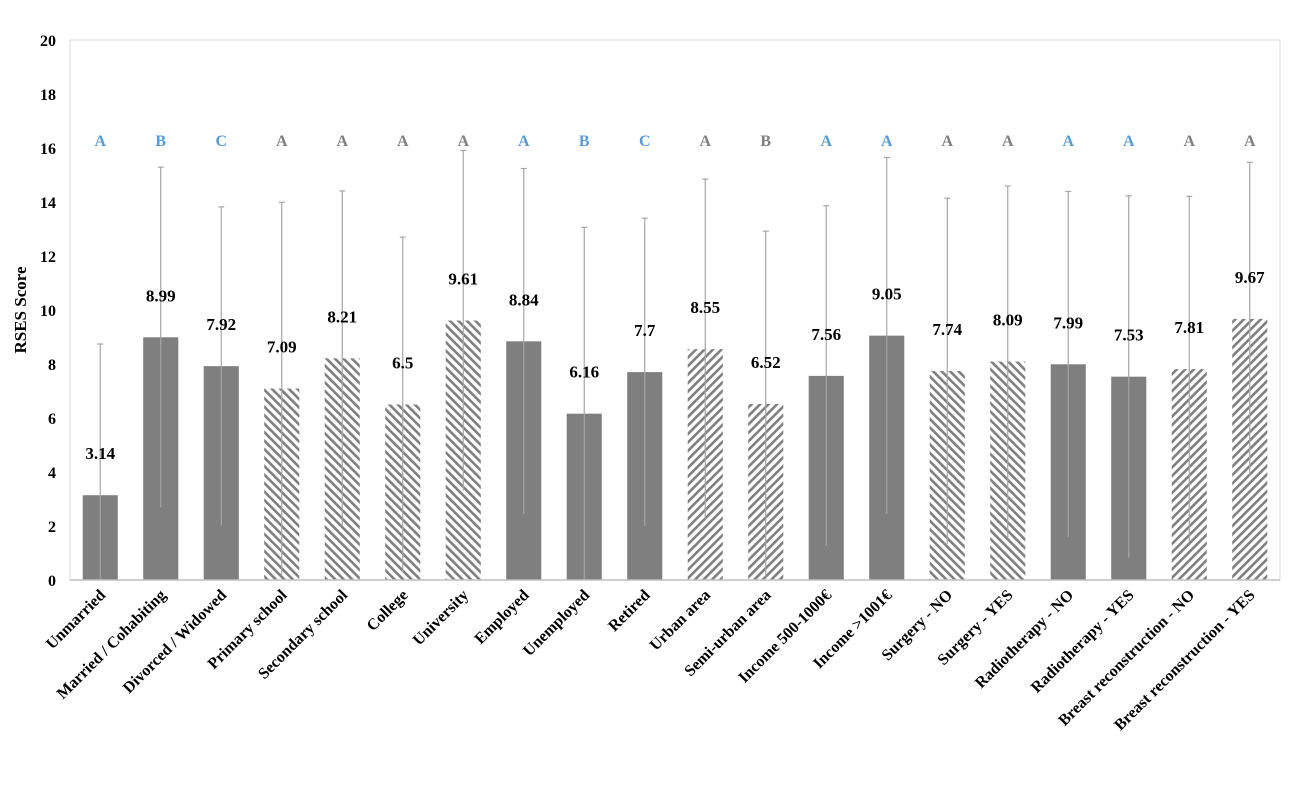  Describe the element at coordinates (524, 299) in the screenshot. I see `data-label: 8.84` at that location.